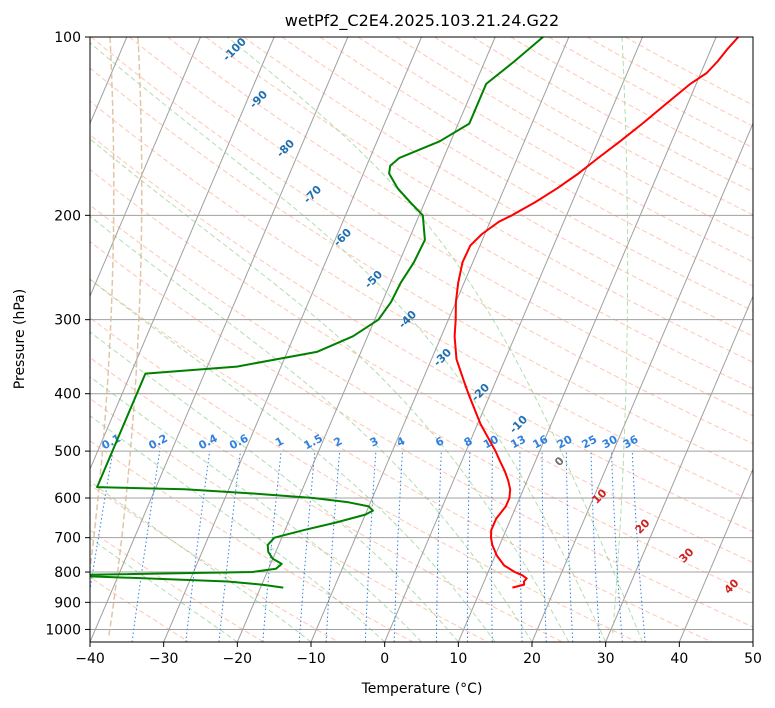 This screenshot has height=708, width=775. I want to click on mixing-ratio-label: 6, so click(439, 441).